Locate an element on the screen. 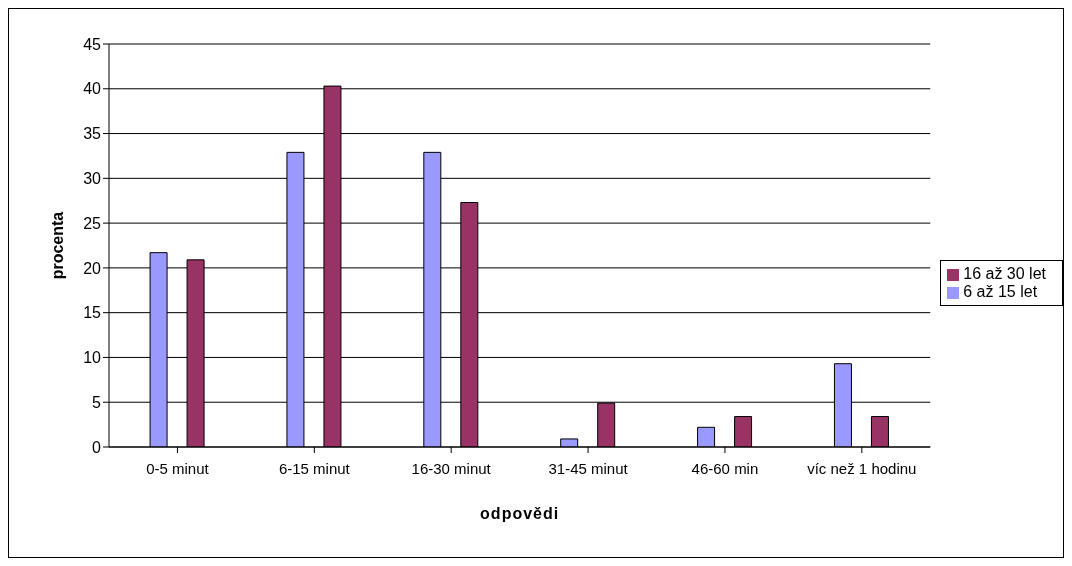 The width and height of the screenshot is (1072, 566). y-tick-label: 40 is located at coordinates (92, 89).